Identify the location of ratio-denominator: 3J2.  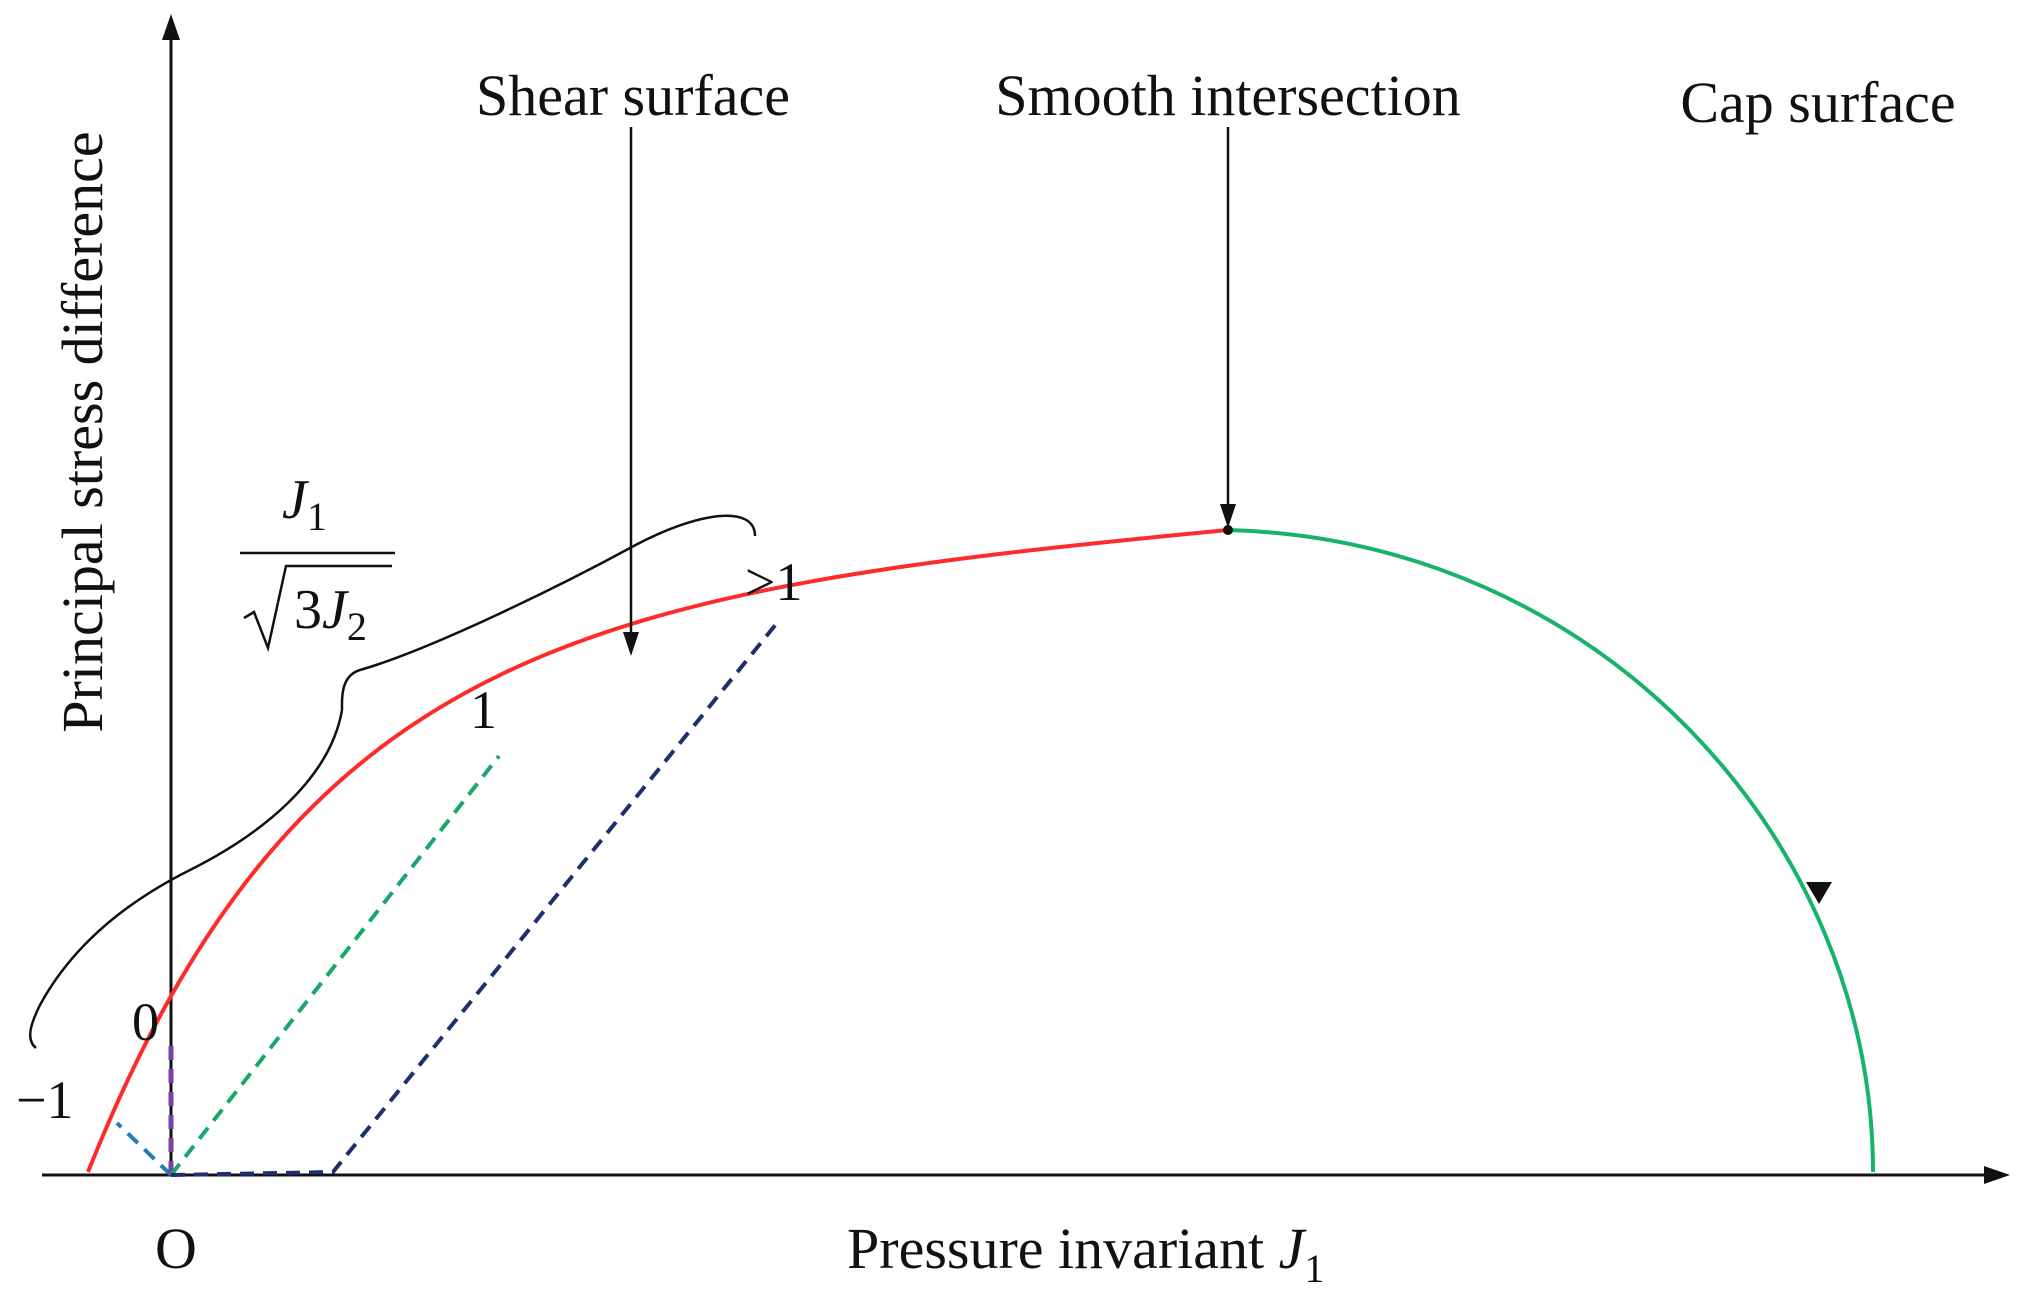
(330, 614).